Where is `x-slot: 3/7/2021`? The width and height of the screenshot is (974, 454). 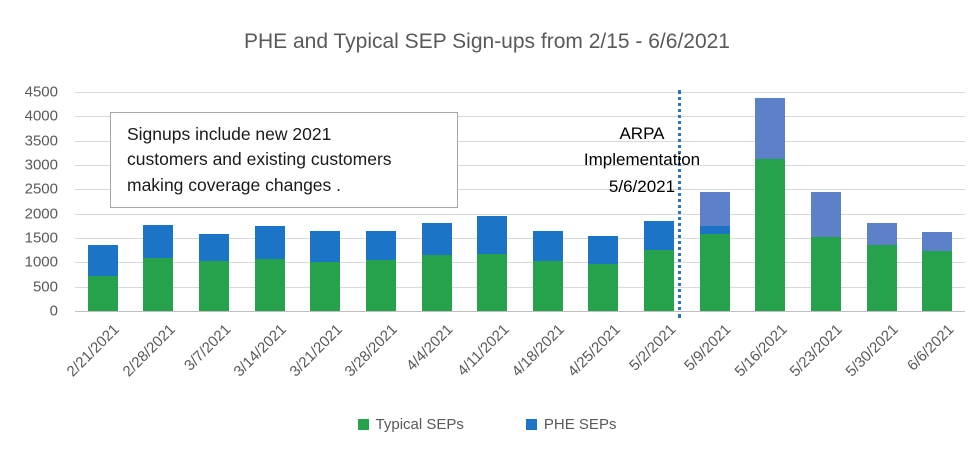 x-slot: 3/7/2021 is located at coordinates (211, 362).